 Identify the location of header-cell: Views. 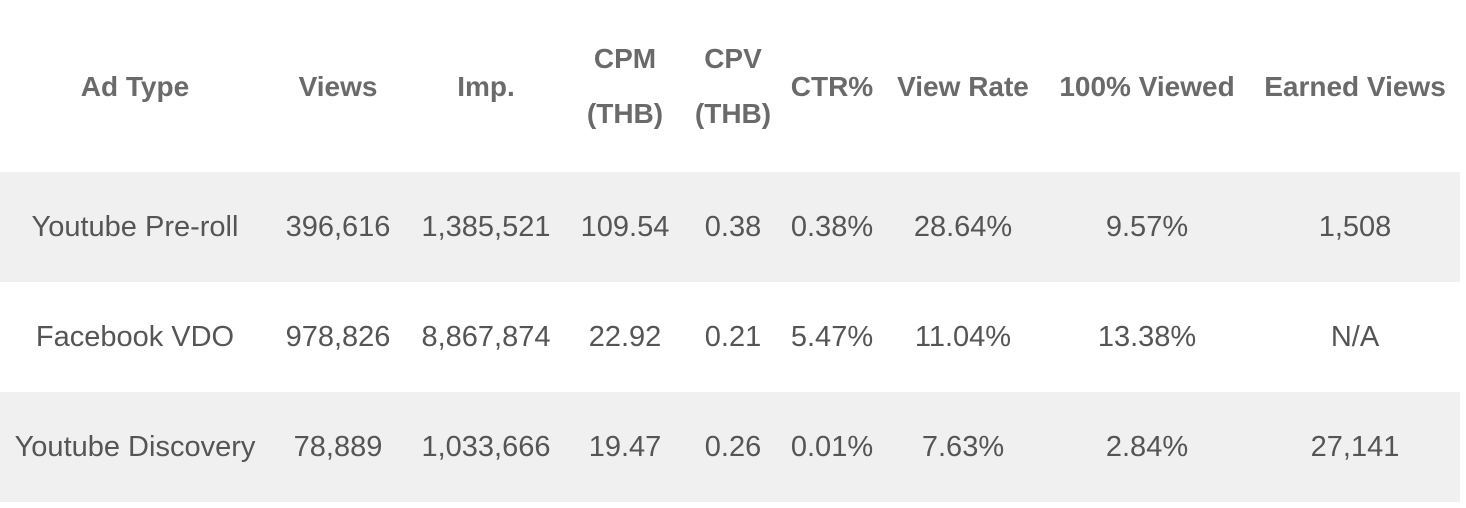
(338, 86).